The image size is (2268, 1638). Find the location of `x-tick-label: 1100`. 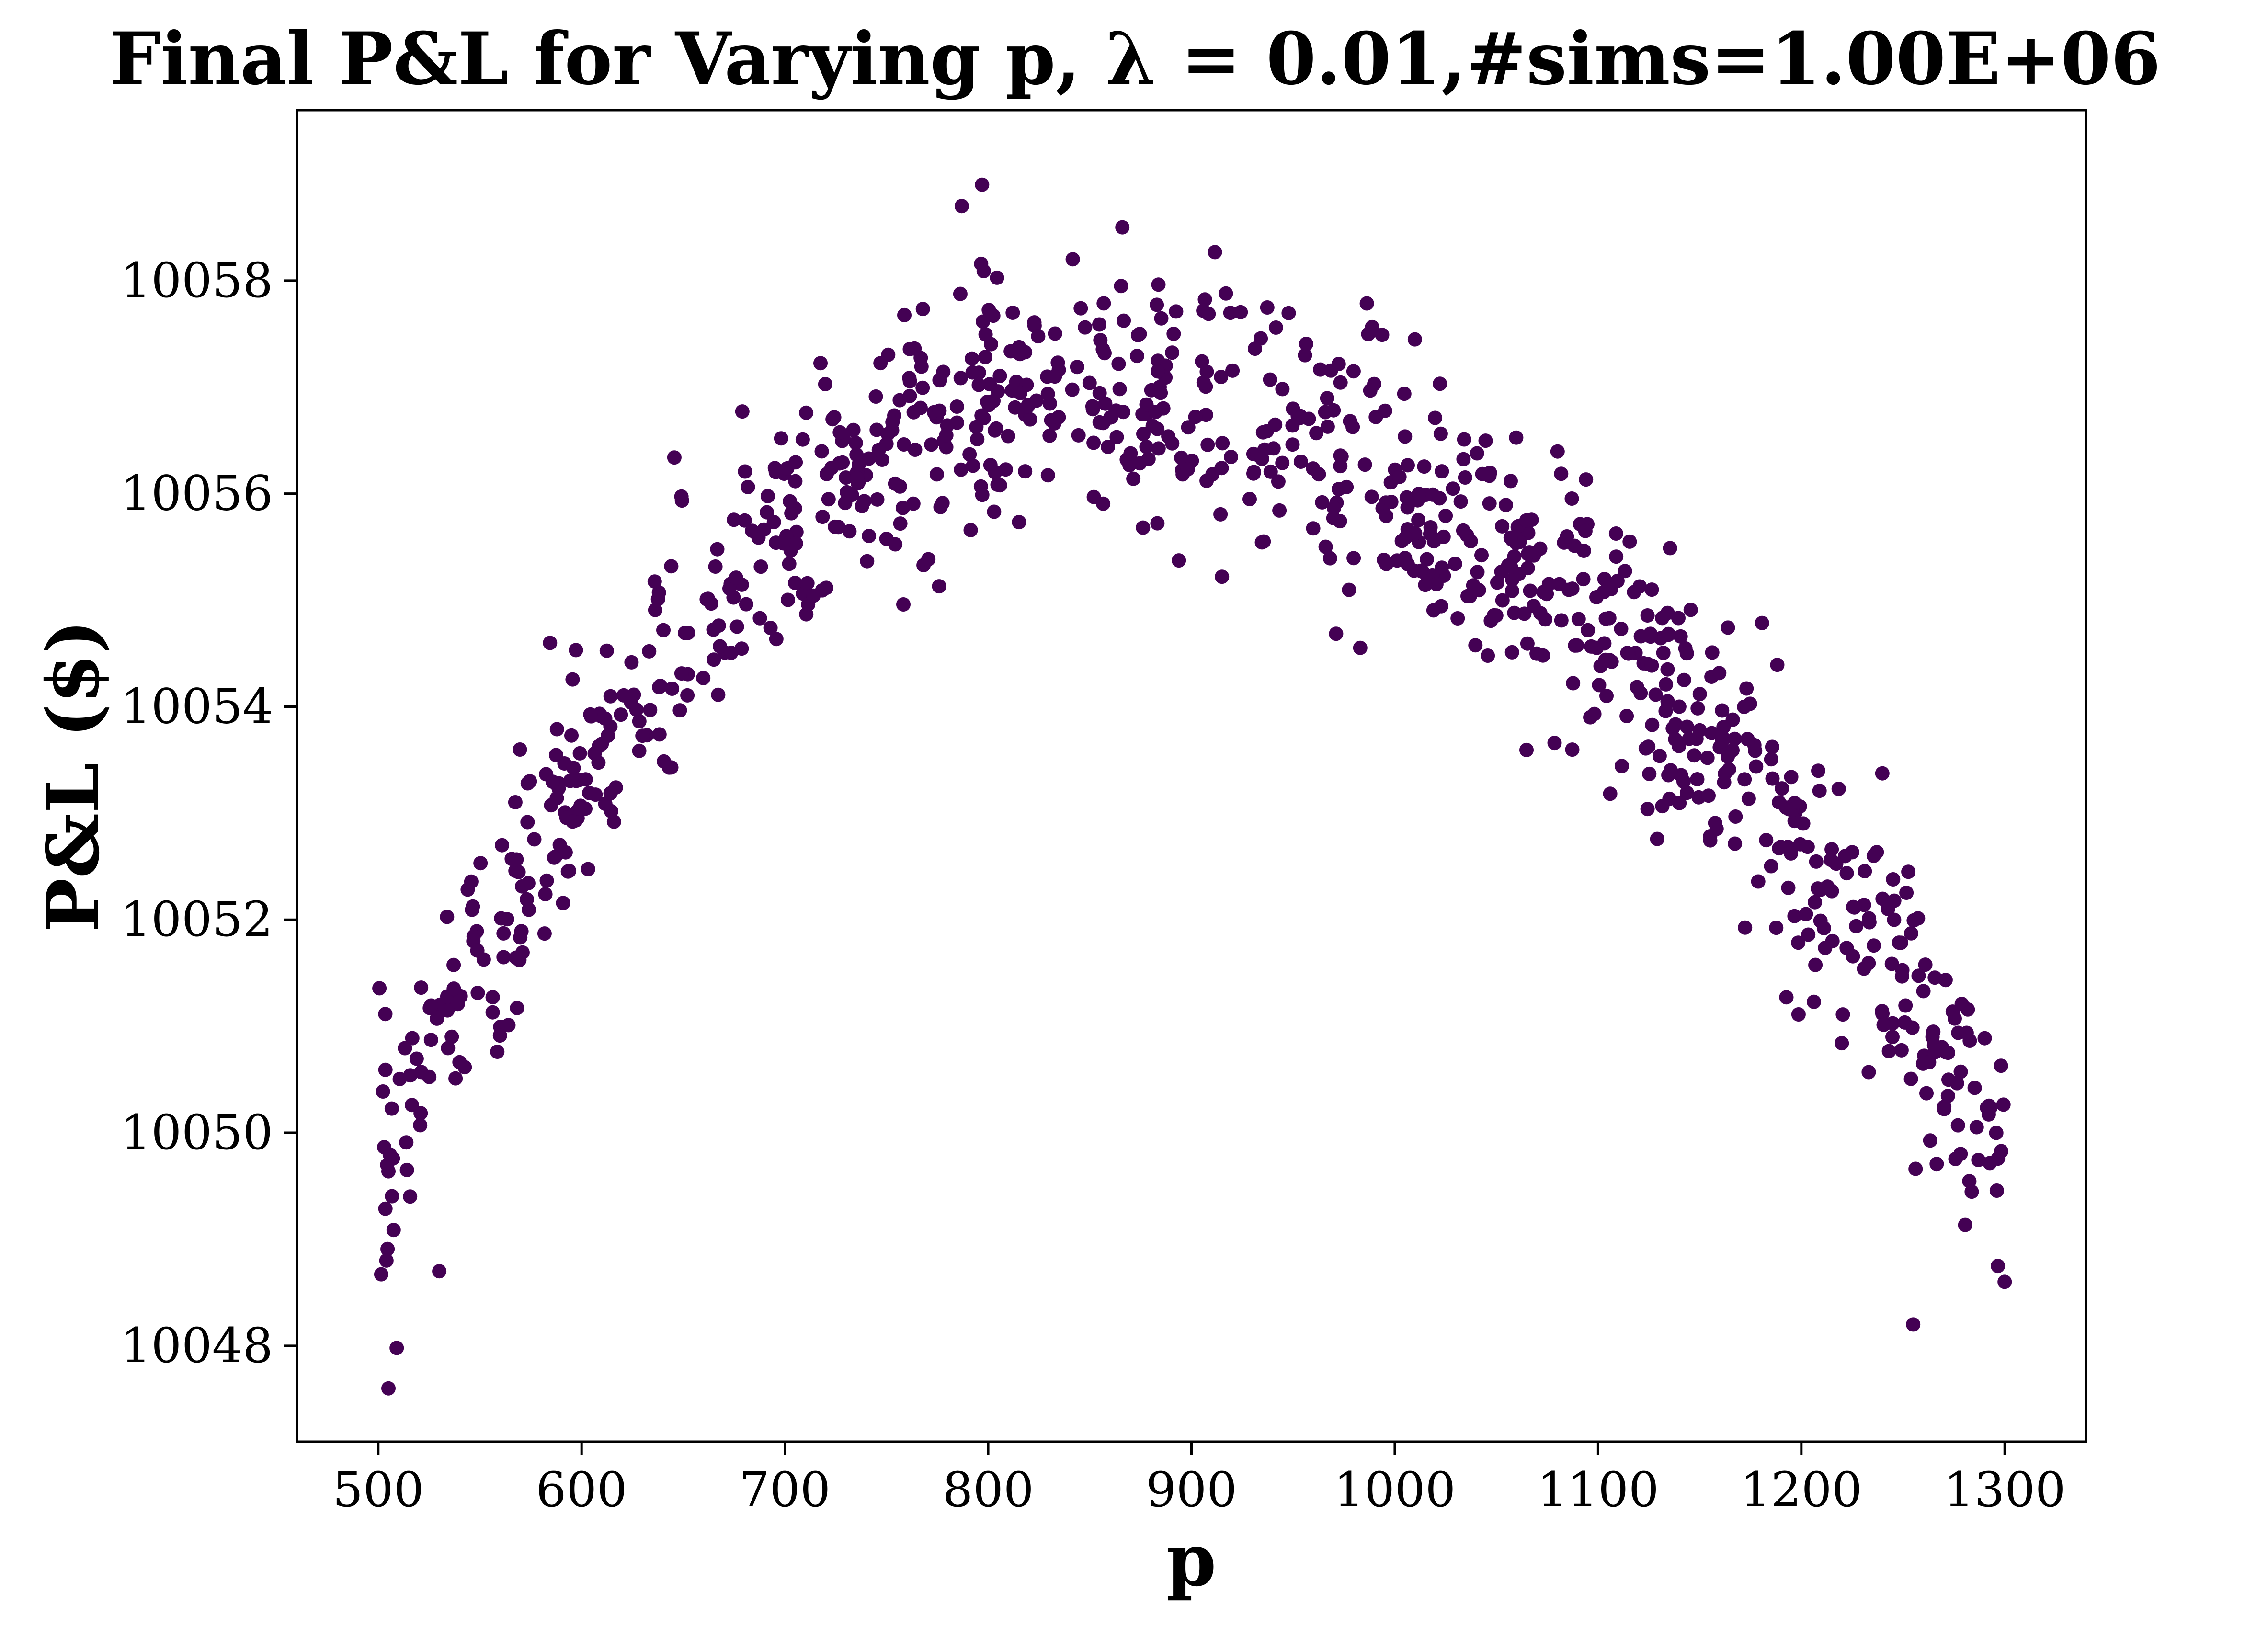

x-tick-label: 1100 is located at coordinates (1598, 1490).